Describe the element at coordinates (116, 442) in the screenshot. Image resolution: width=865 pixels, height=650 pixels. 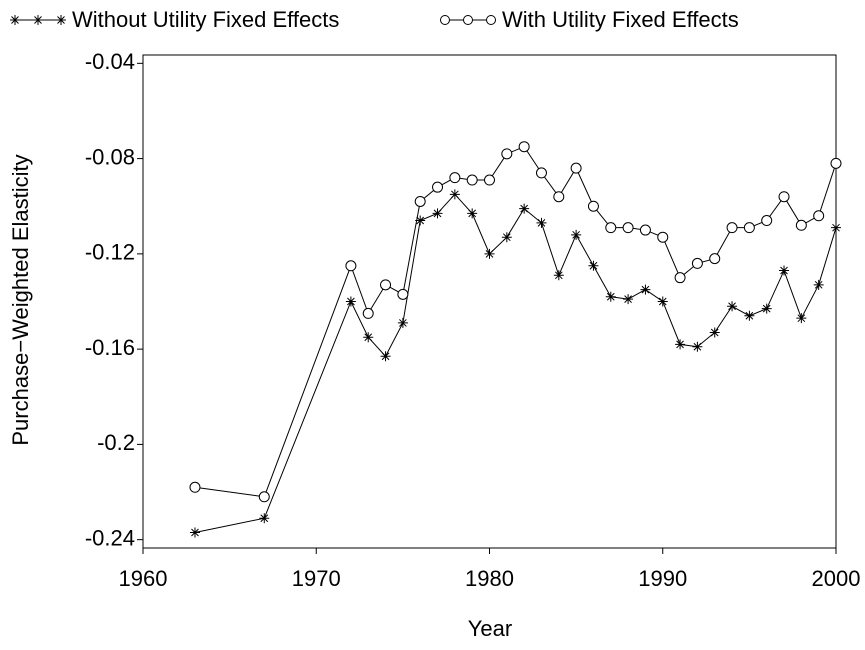
I see `y-tick-label: -0.2` at that location.